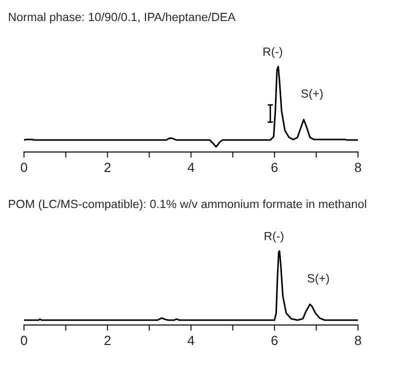 The height and width of the screenshot is (370, 396). Describe the element at coordinates (122, 18) in the screenshot. I see `chart-title: Normal phase: 10/90/0.1, IPA/heptane/DEA` at that location.